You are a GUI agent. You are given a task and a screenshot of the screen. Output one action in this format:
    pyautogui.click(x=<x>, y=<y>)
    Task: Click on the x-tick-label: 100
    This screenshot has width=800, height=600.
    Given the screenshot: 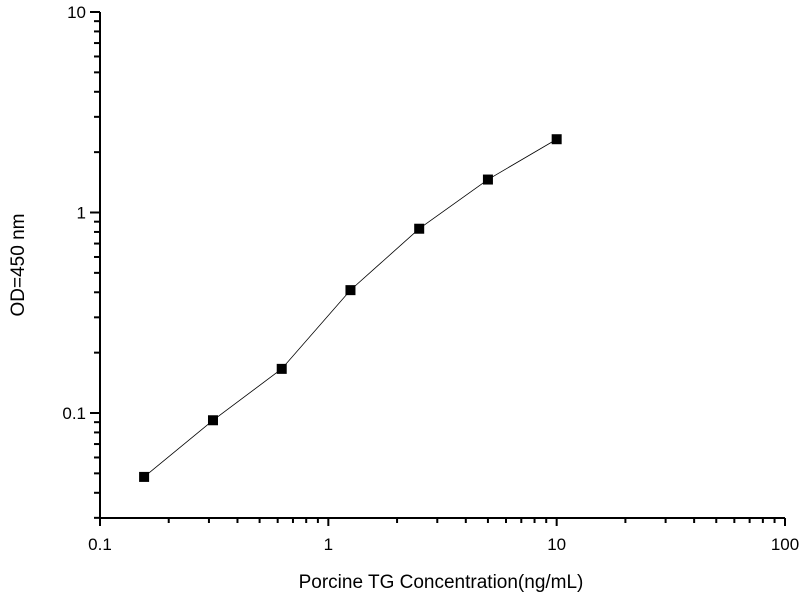 What is the action you would take?
    pyautogui.click(x=785, y=544)
    